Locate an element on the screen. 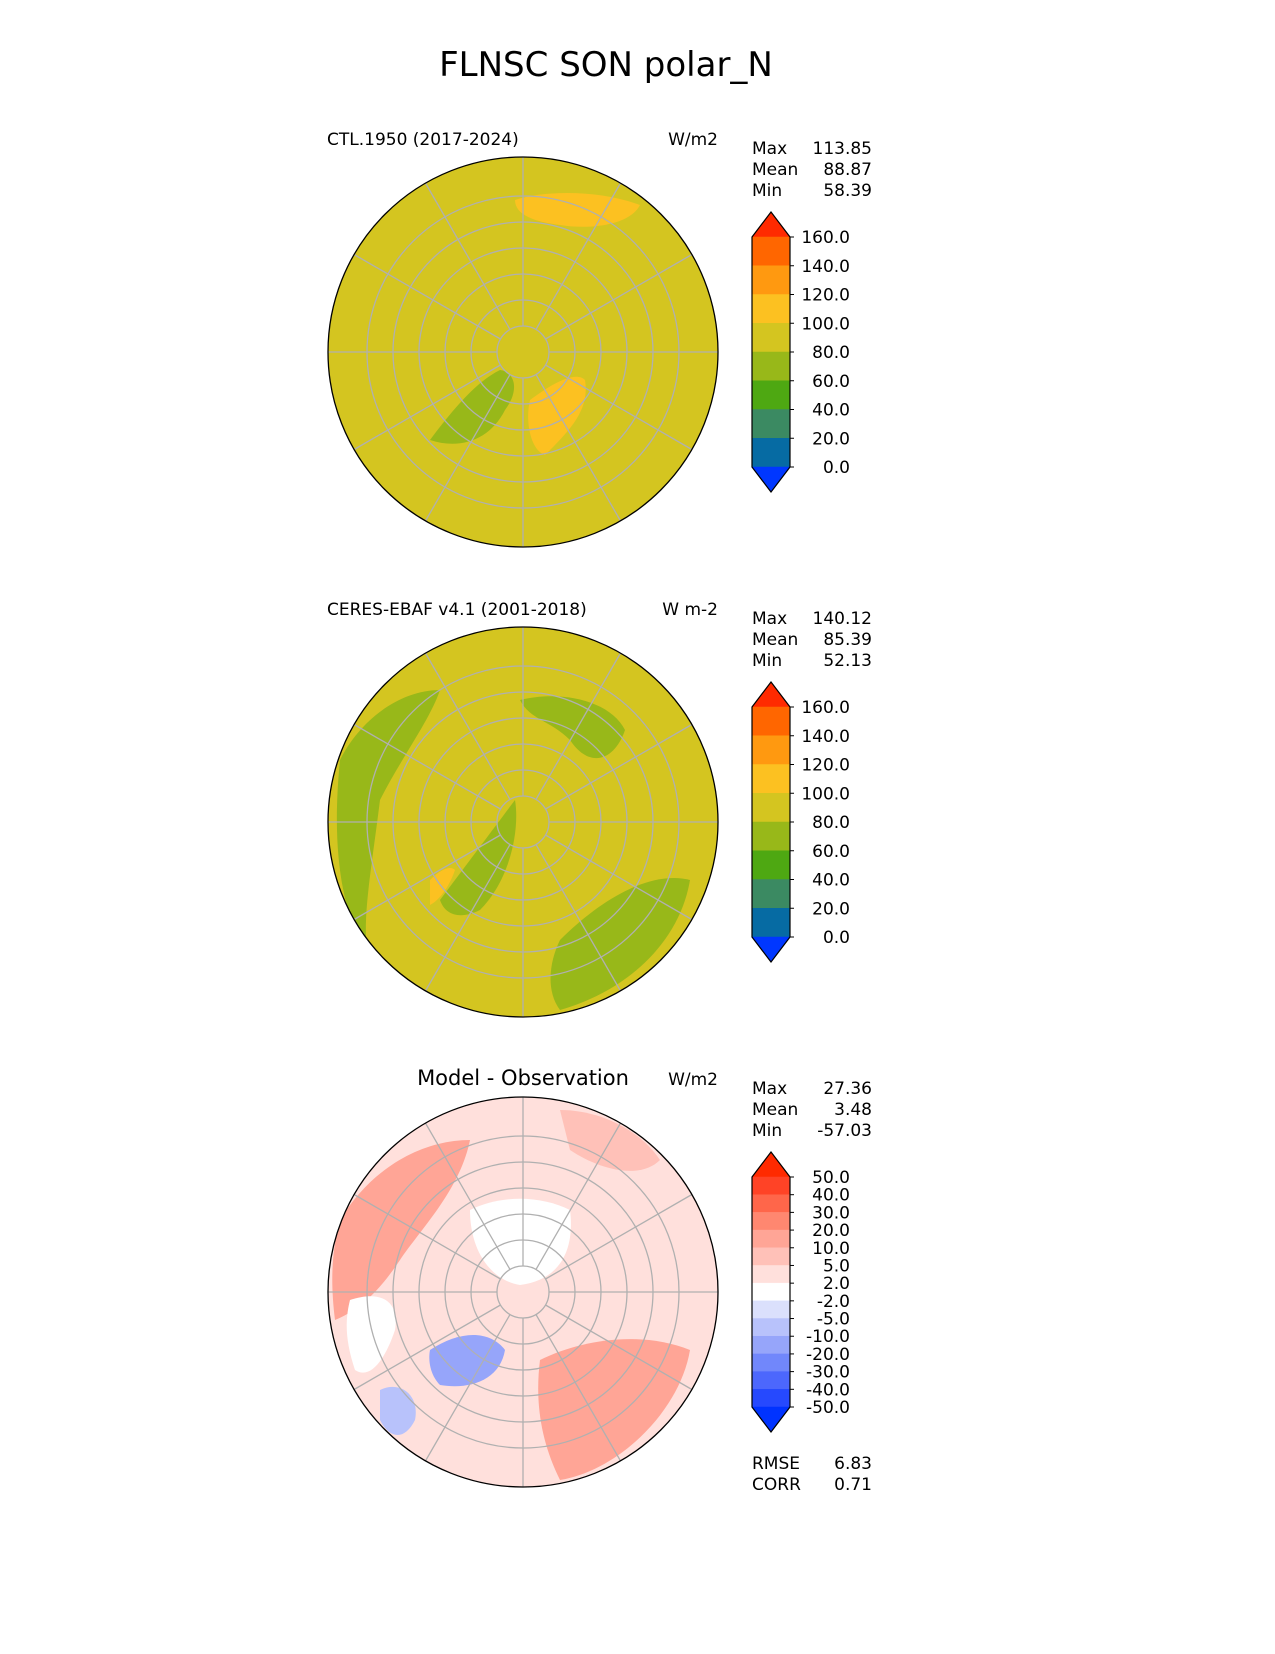  stat-label: Min is located at coordinates (767, 661).